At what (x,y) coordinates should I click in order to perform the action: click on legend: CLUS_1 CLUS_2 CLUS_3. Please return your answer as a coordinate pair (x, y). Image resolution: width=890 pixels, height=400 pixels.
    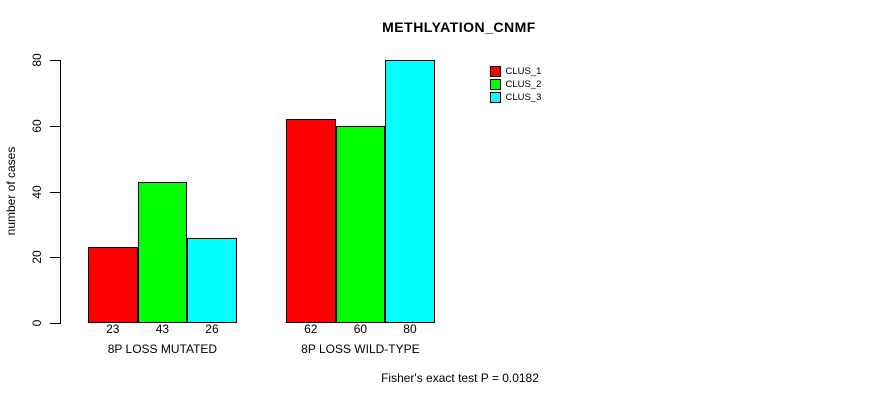
    Looking at the image, I should click on (515, 84).